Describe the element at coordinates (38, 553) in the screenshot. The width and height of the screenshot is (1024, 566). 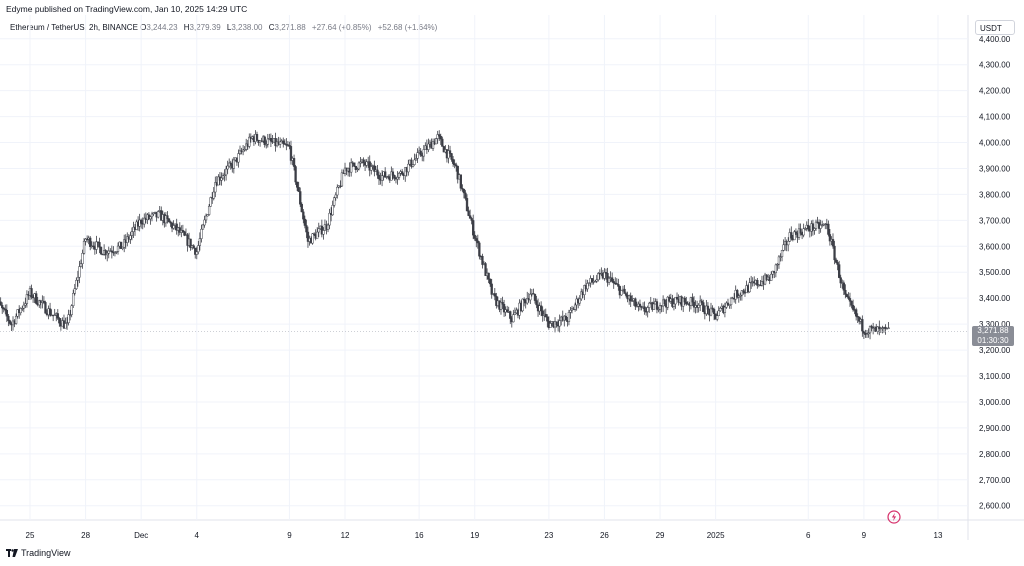
I see `tradingview-logo: TradingView` at that location.